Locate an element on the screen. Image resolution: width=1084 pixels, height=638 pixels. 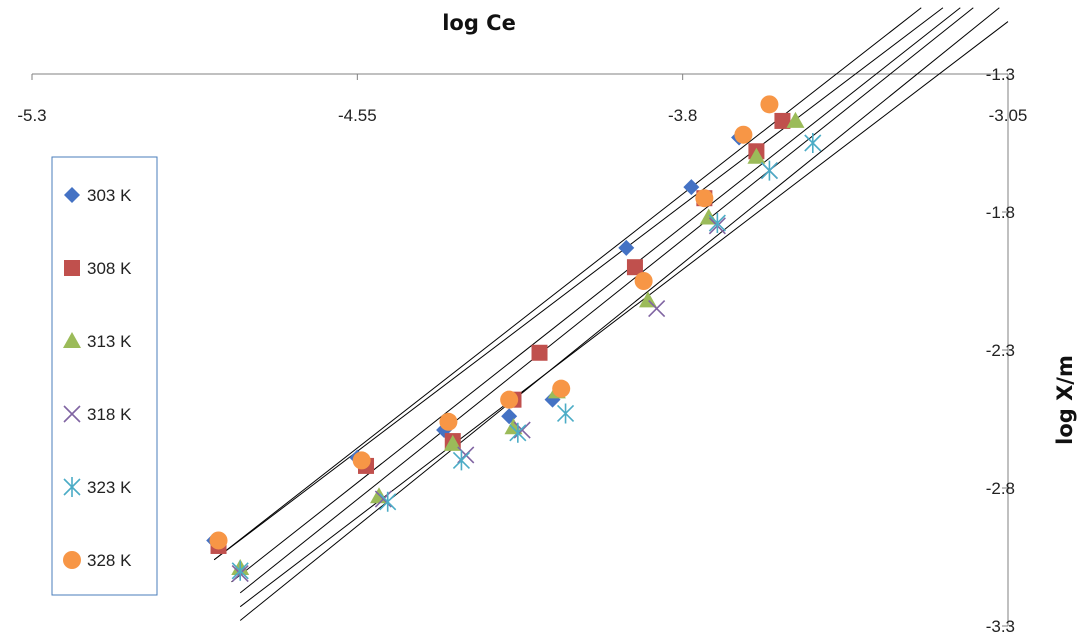
legend-label: 318 K is located at coordinates (109, 414).